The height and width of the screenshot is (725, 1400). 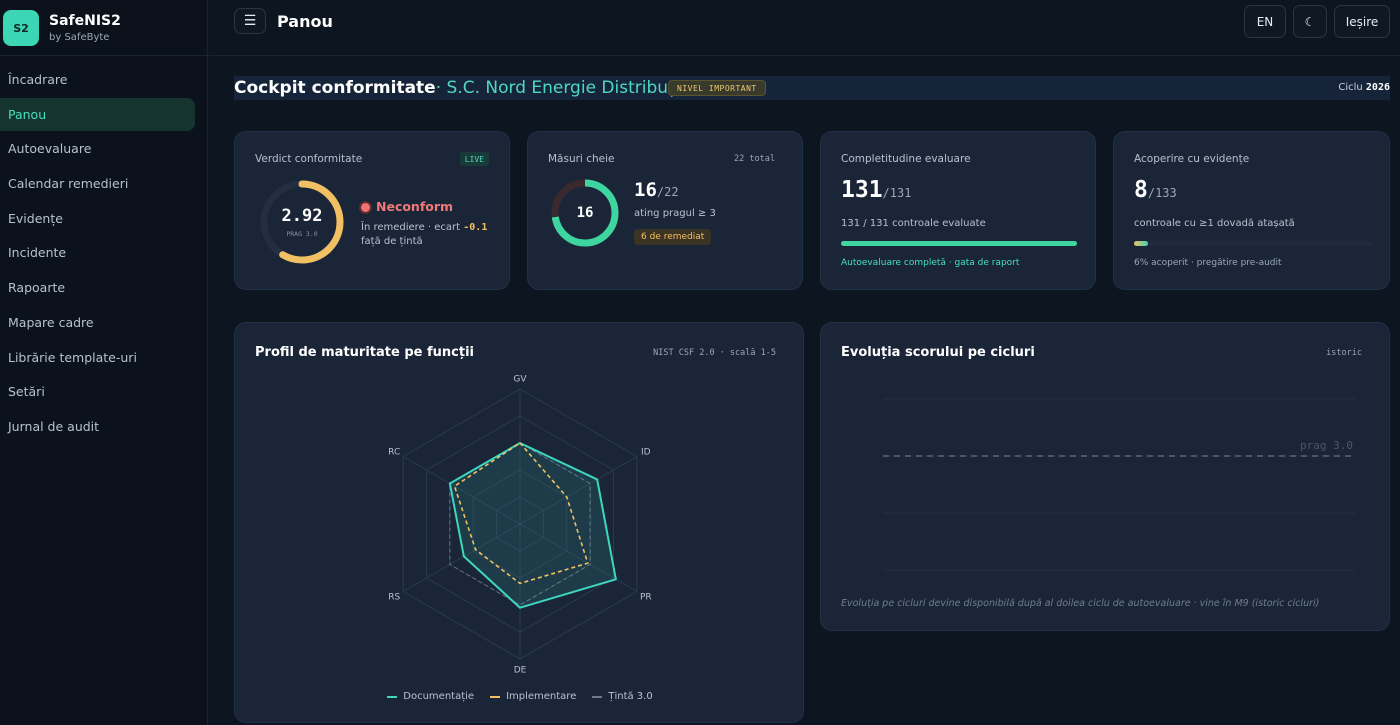 I want to click on measures-total: 22 total, so click(x=754, y=159).